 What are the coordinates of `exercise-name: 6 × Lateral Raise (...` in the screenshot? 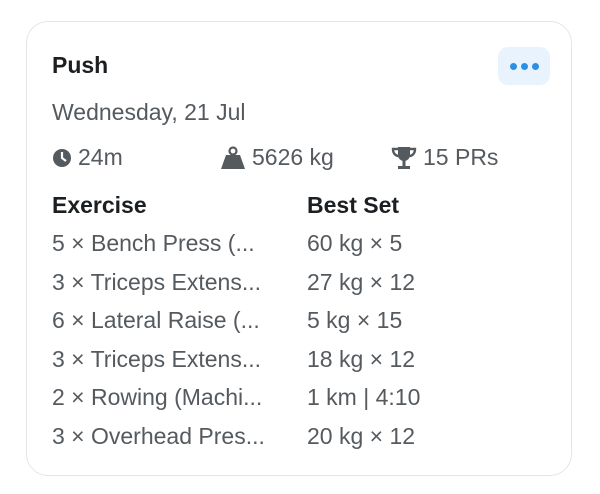 It's located at (156, 320).